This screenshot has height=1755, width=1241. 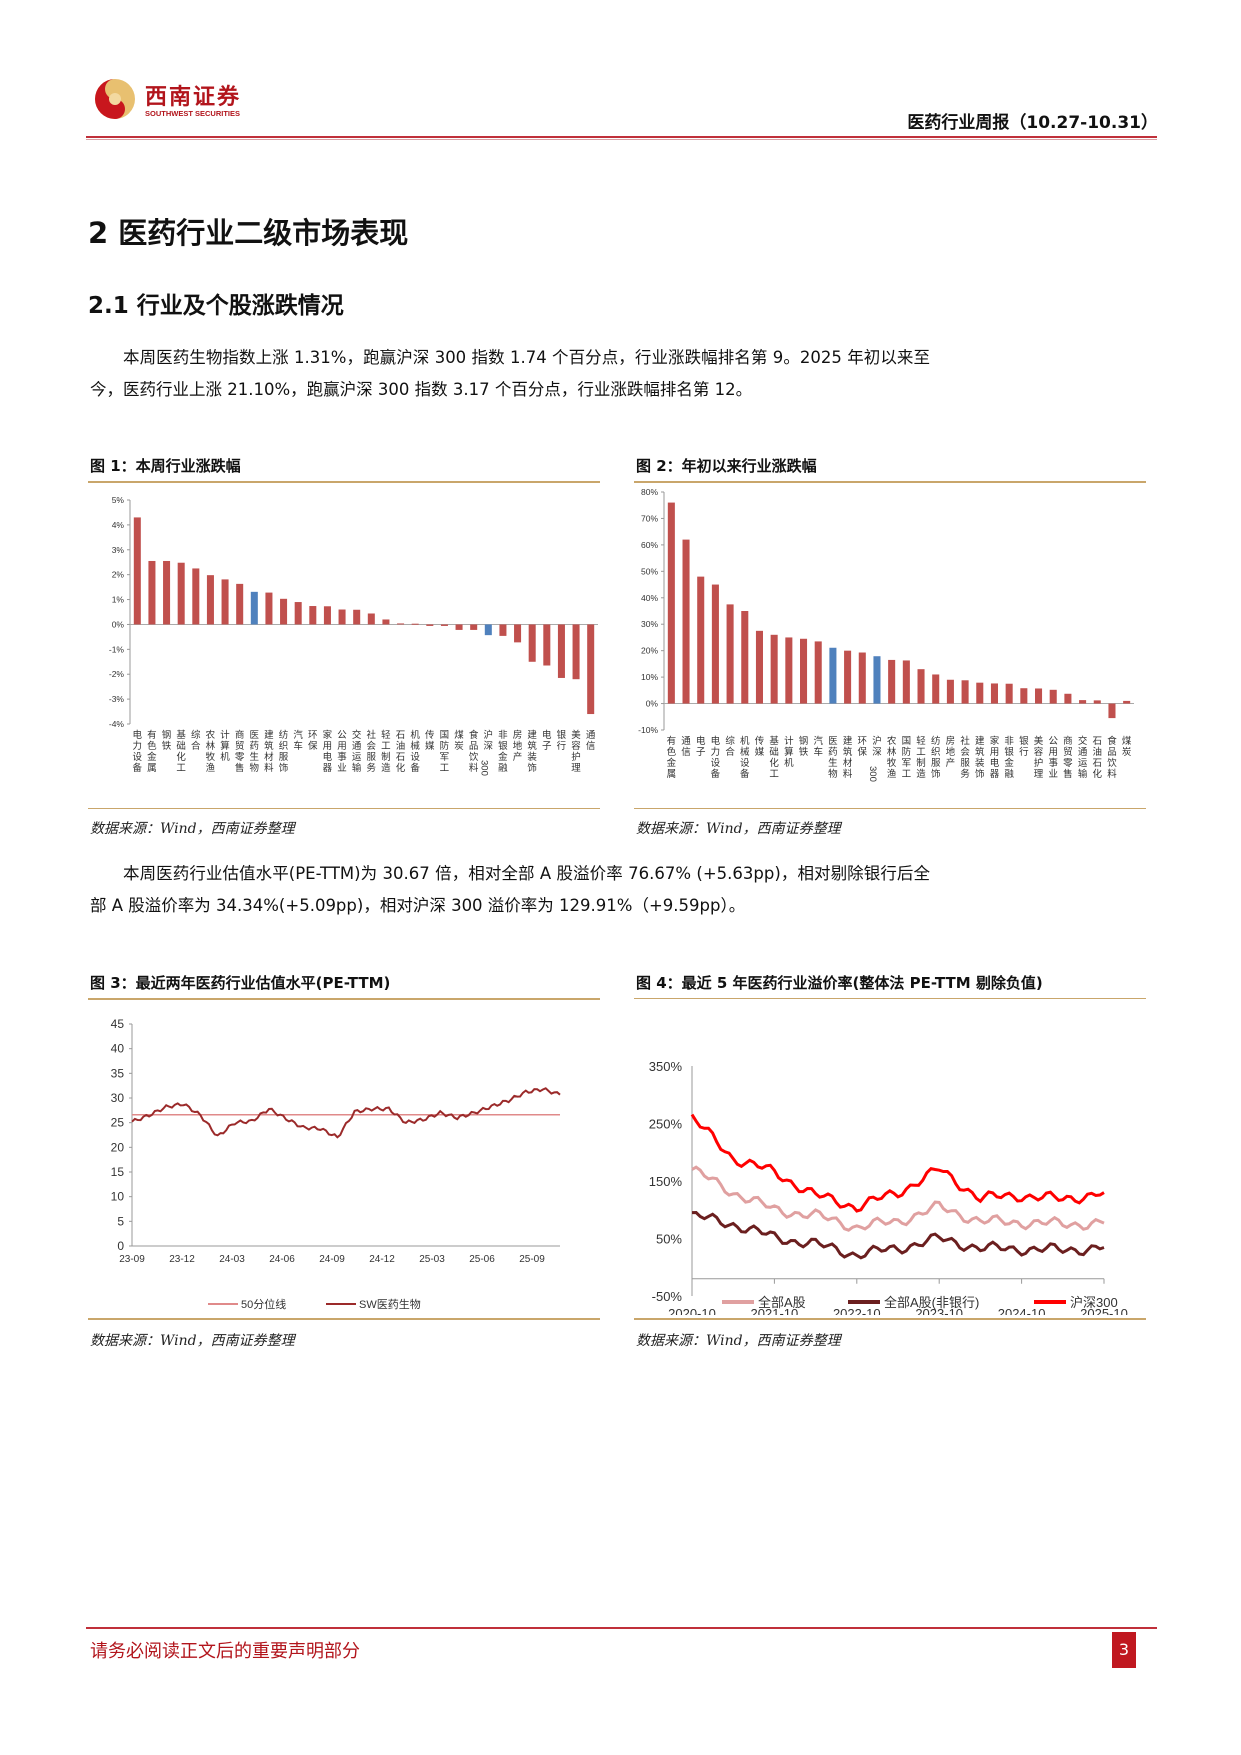 I want to click on x-tick-label: 纺, so click(x=284, y=735).